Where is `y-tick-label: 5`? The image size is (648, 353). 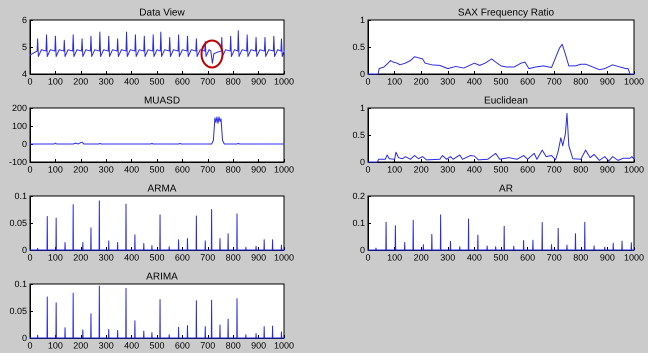
y-tick-label: 5 is located at coordinates (24, 47).